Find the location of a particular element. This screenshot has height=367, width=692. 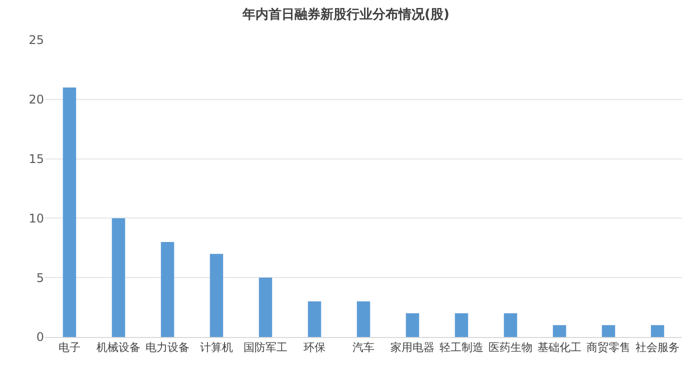

x-tick-label: 汽车 is located at coordinates (363, 347).